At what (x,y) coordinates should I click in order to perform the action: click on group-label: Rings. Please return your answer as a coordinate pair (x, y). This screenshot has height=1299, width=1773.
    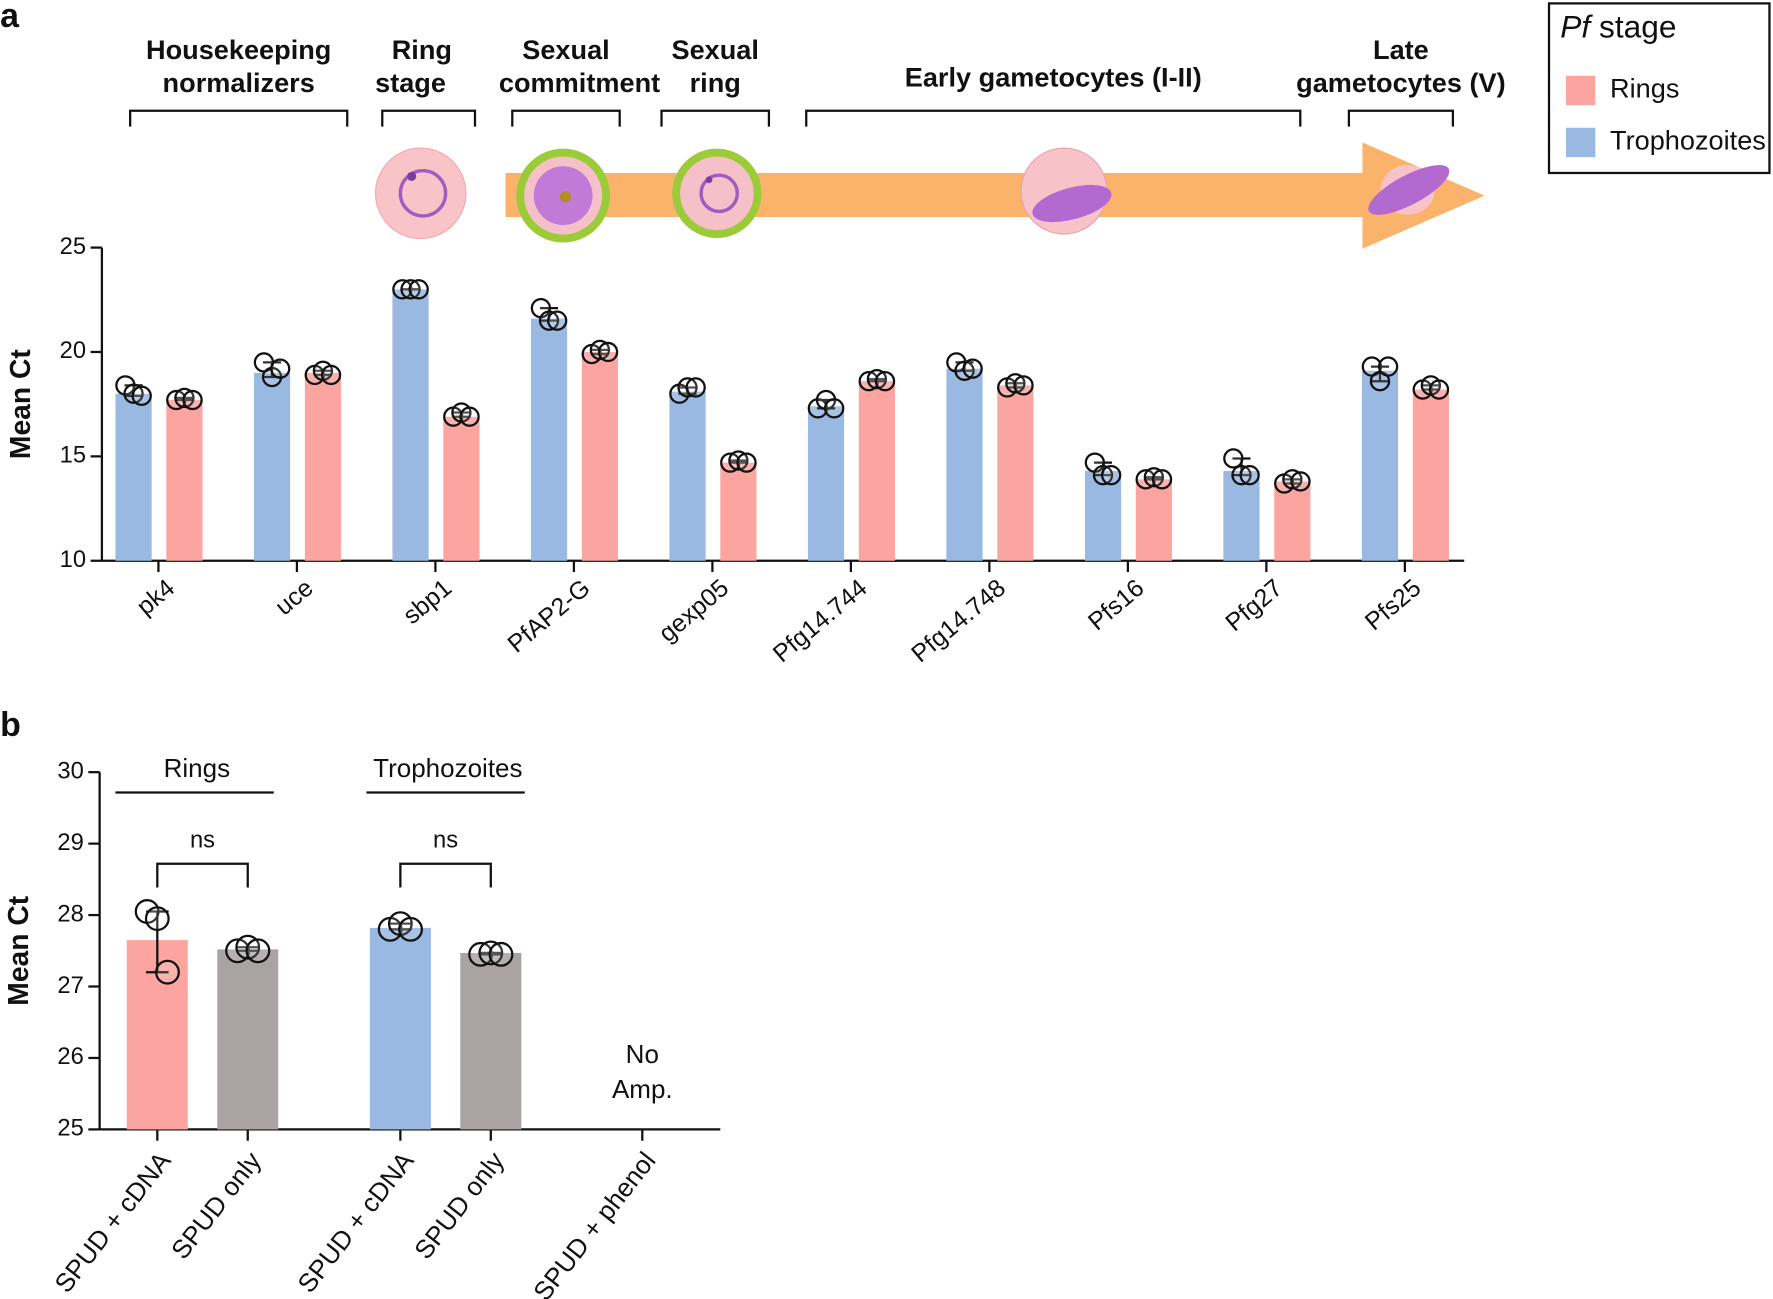
    Looking at the image, I should click on (197, 768).